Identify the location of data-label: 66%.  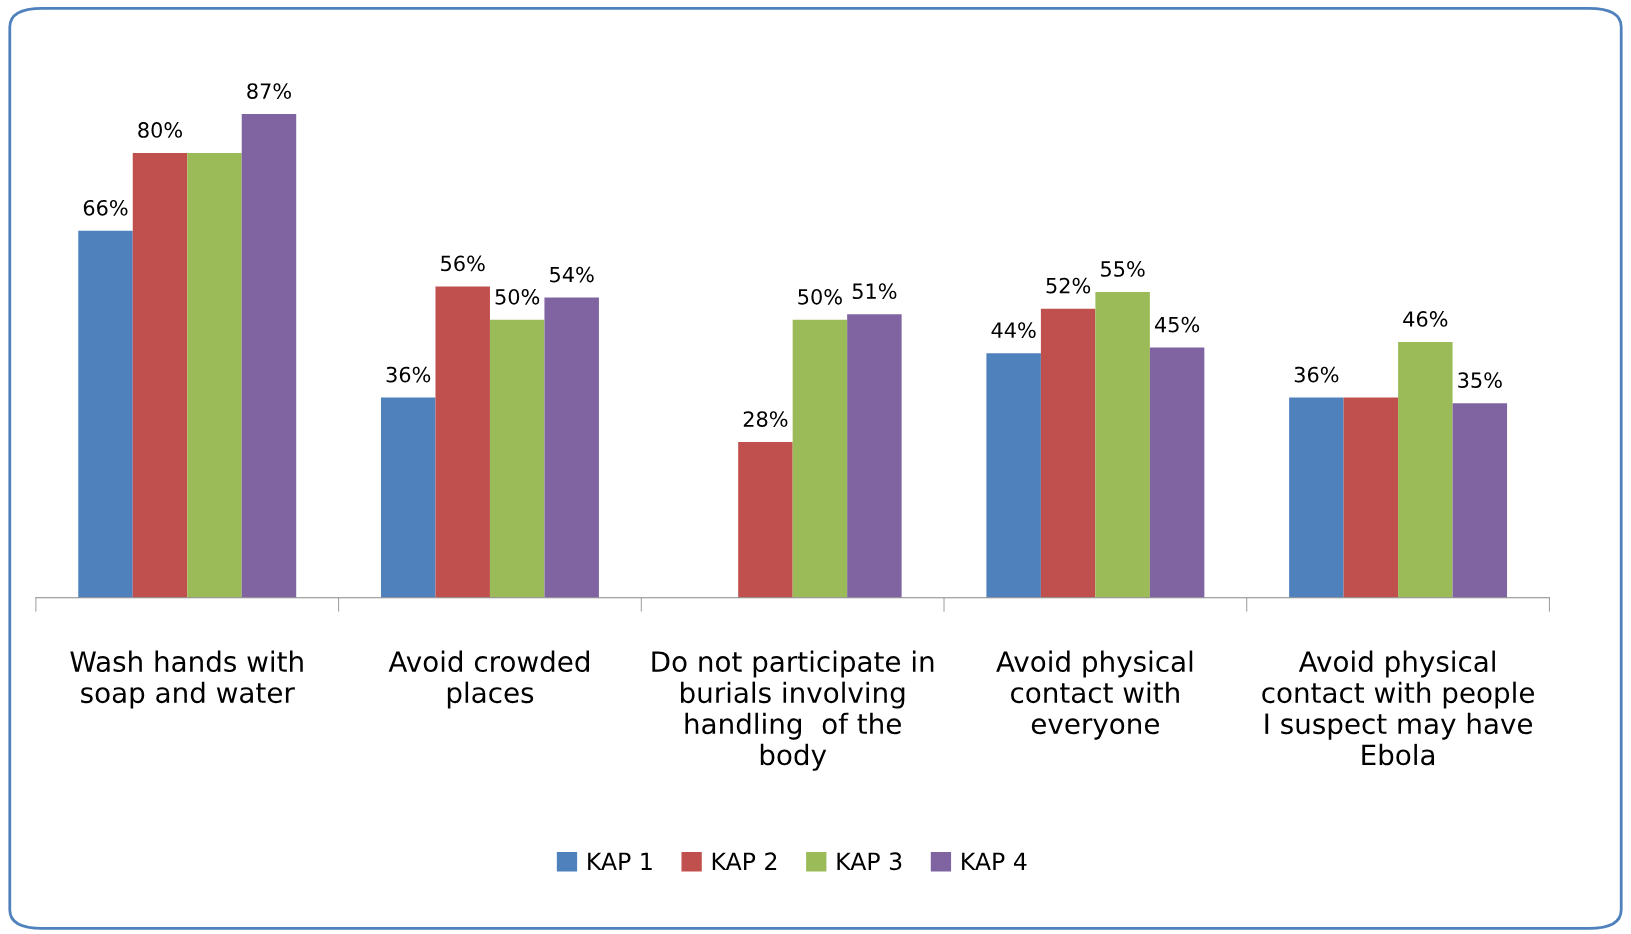
(105, 207).